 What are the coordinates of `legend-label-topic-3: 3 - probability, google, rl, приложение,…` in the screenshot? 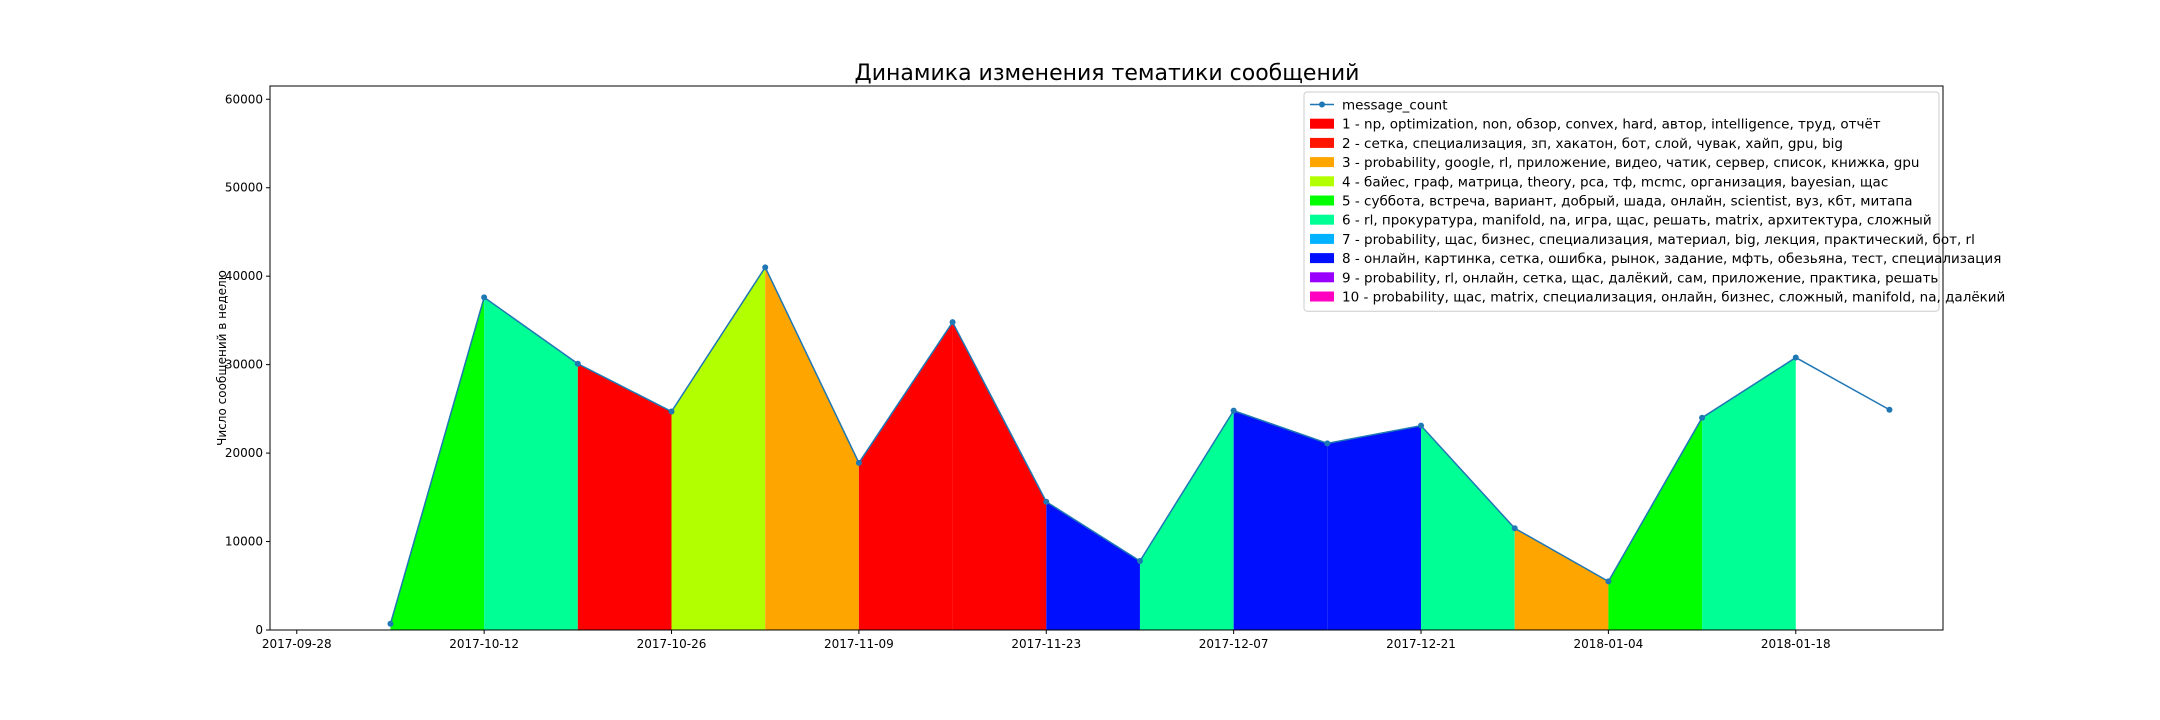 It's located at (1630, 163).